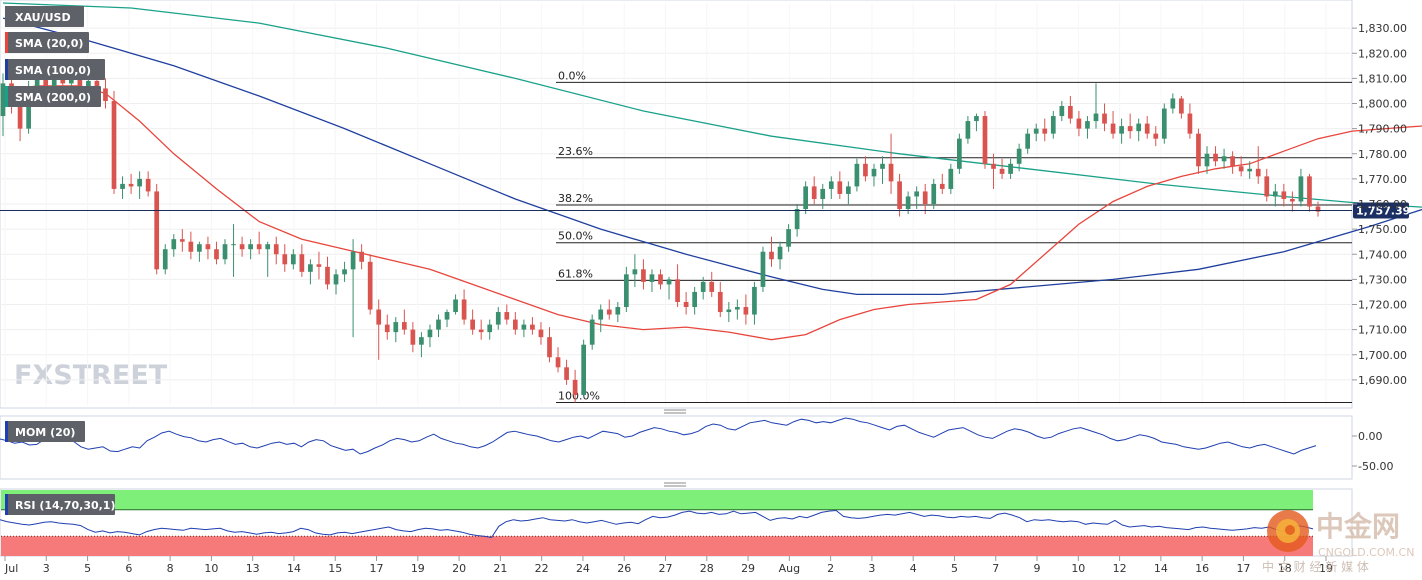 The width and height of the screenshot is (1422, 580). What do you see at coordinates (575, 236) in the screenshot?
I see `fibonacci-label: 50.0%` at bounding box center [575, 236].